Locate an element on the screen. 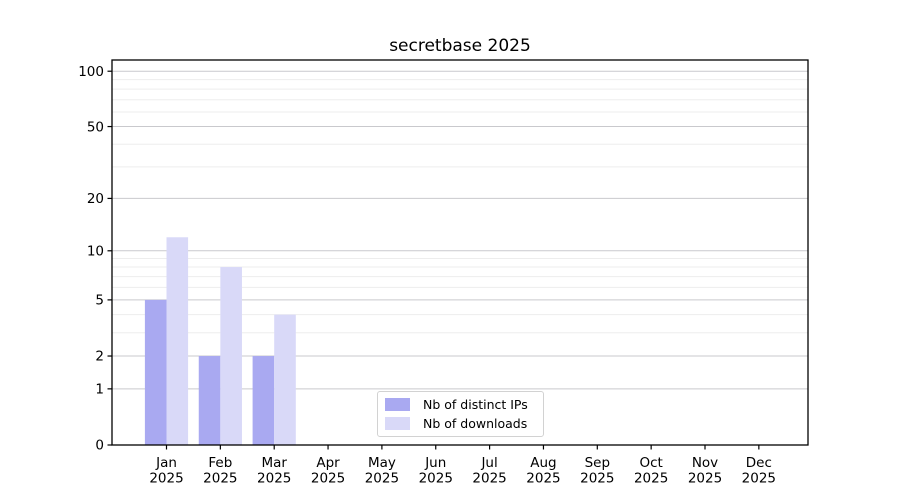  x-tick-label-month: Aug is located at coordinates (543, 463).